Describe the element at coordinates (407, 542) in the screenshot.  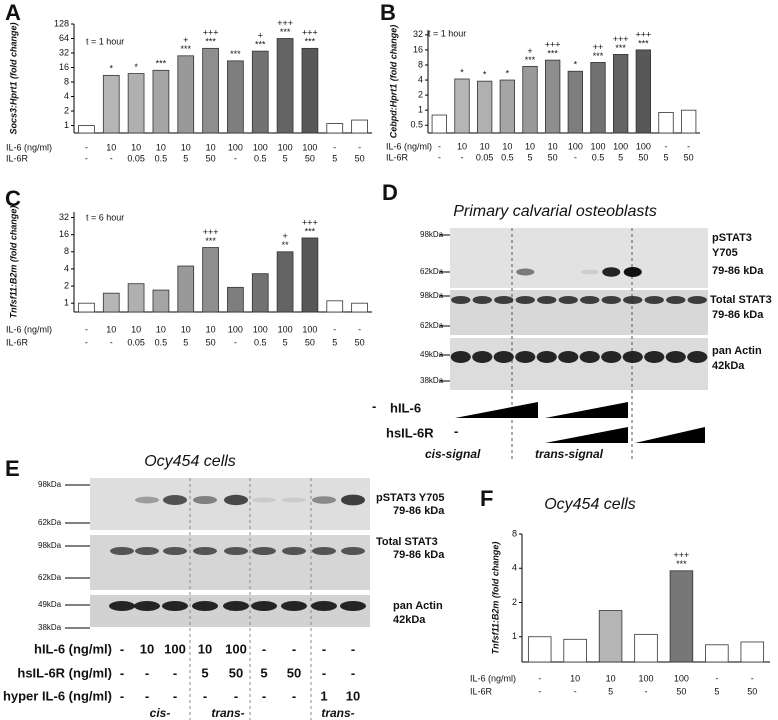
I see `blot-label: Total STAT3` at that location.